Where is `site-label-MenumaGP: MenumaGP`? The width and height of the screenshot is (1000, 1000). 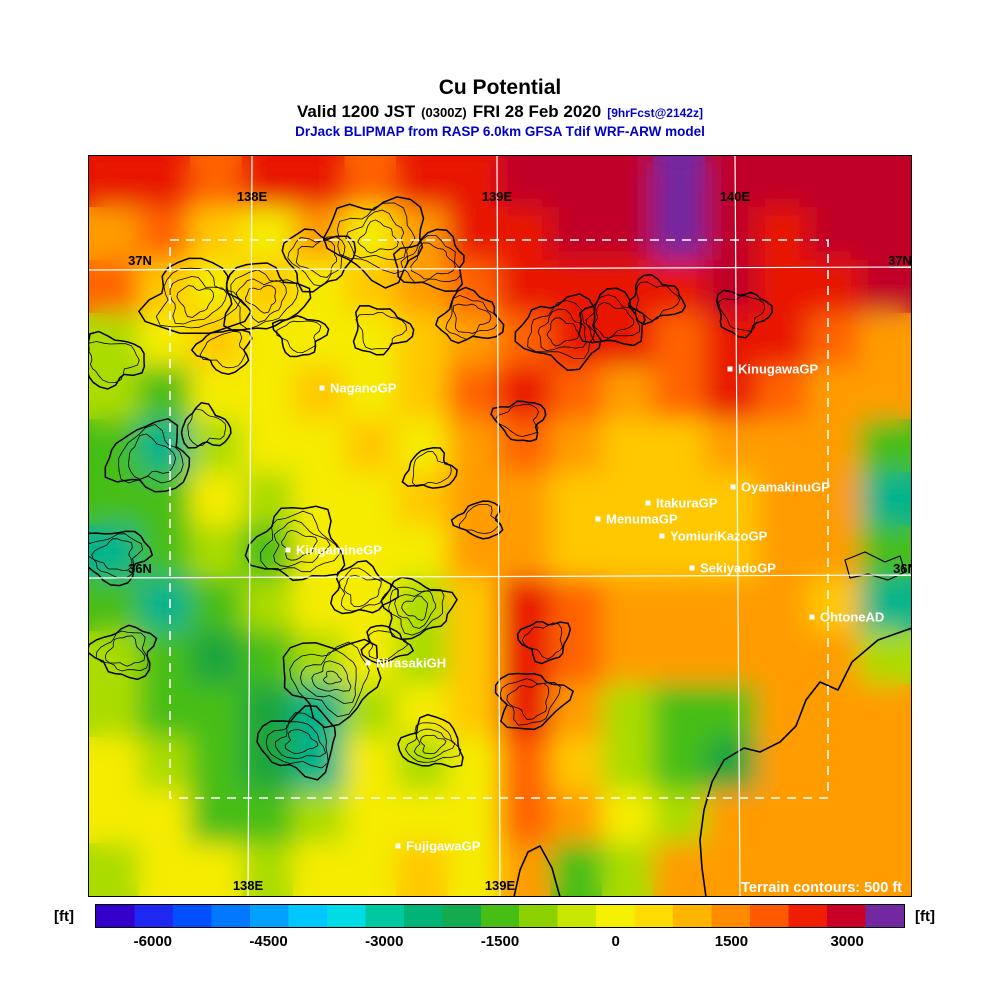
site-label-MenumaGP: MenumaGP is located at coordinates (642, 519).